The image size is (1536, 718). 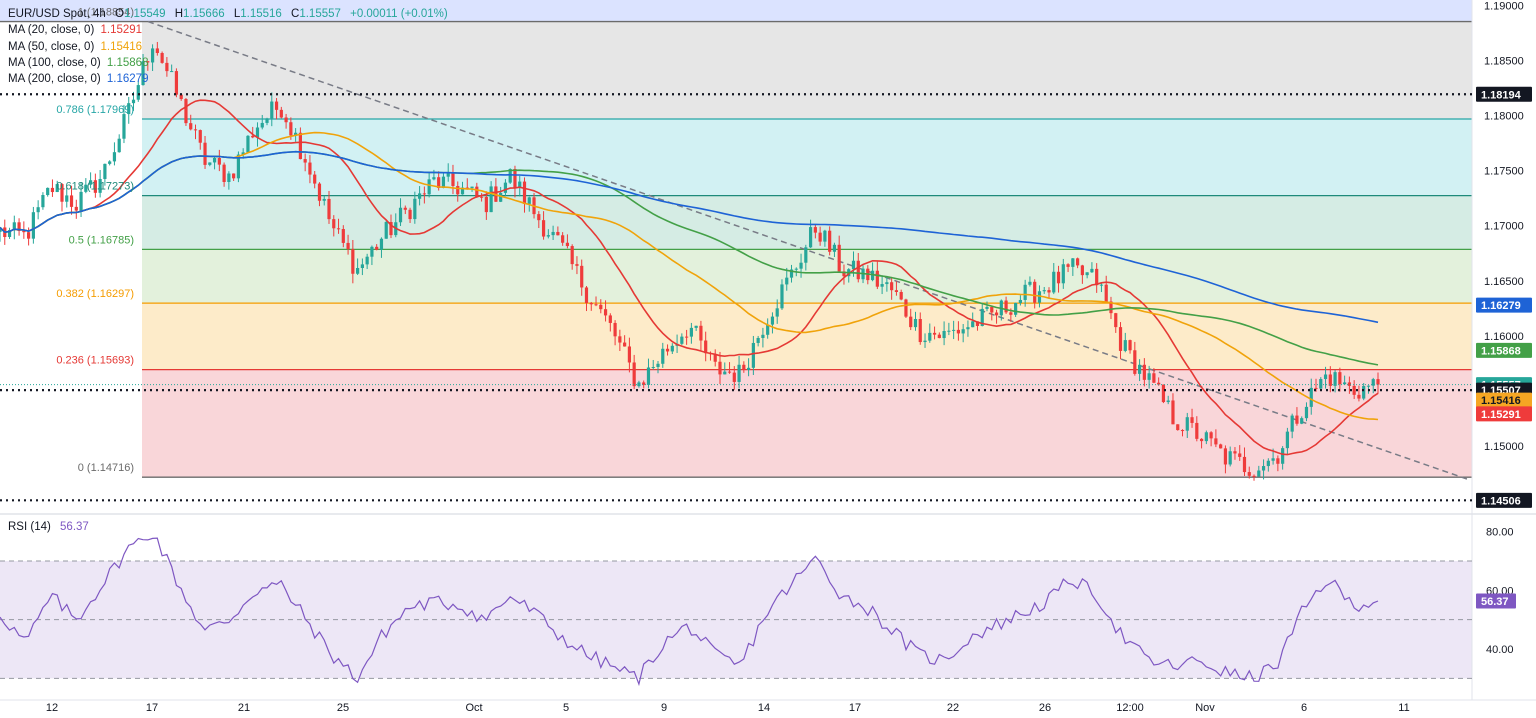 What do you see at coordinates (204, 14) in the screenshot?
I see `high-value: 1.15666` at bounding box center [204, 14].